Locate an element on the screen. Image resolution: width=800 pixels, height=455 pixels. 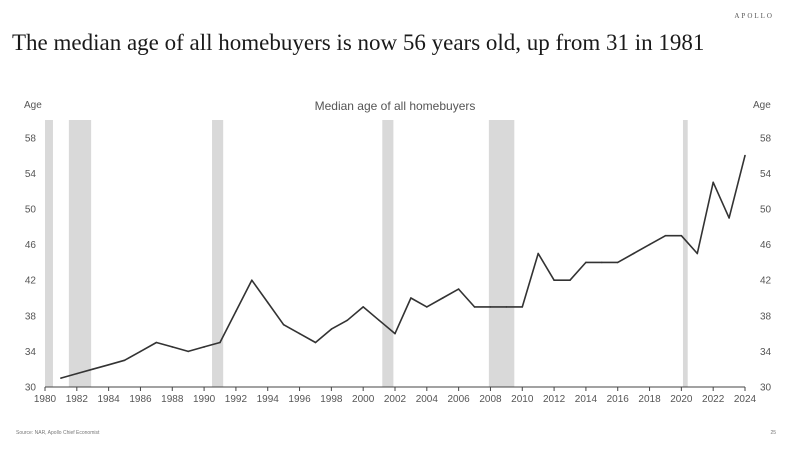
y-tick-label-left: 54 is located at coordinates (31, 174).